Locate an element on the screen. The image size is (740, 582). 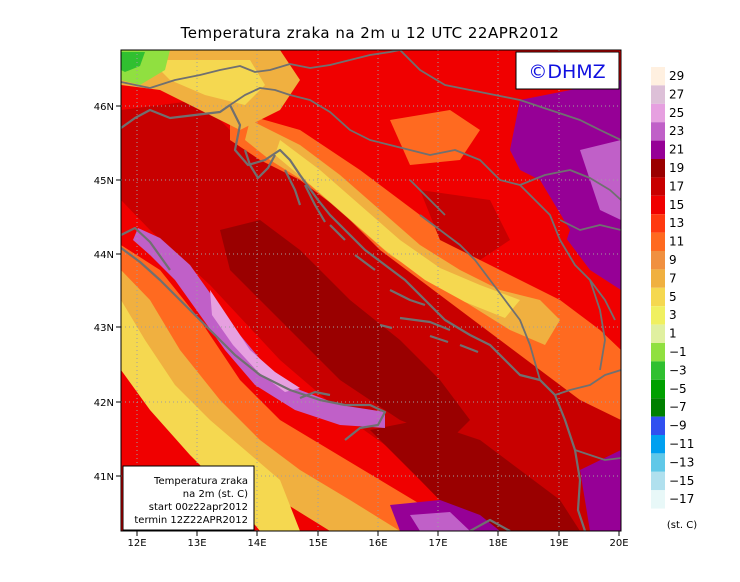
colorbar-label: 13 is located at coordinates (676, 223).